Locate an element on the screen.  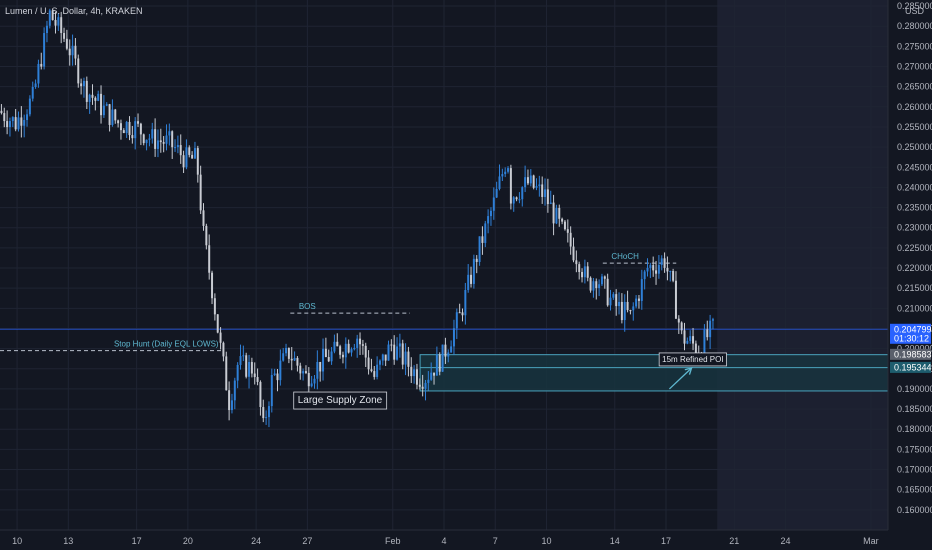
zone-upper-badge-text: 0.198583 is located at coordinates (913, 354).